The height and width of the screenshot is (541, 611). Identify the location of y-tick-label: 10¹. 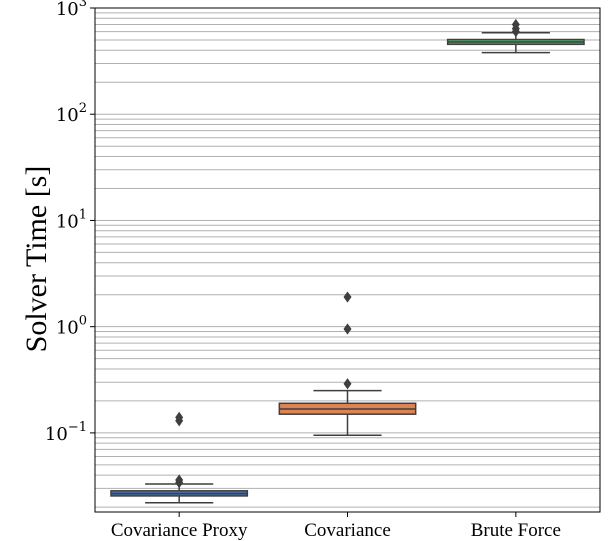
(71, 219).